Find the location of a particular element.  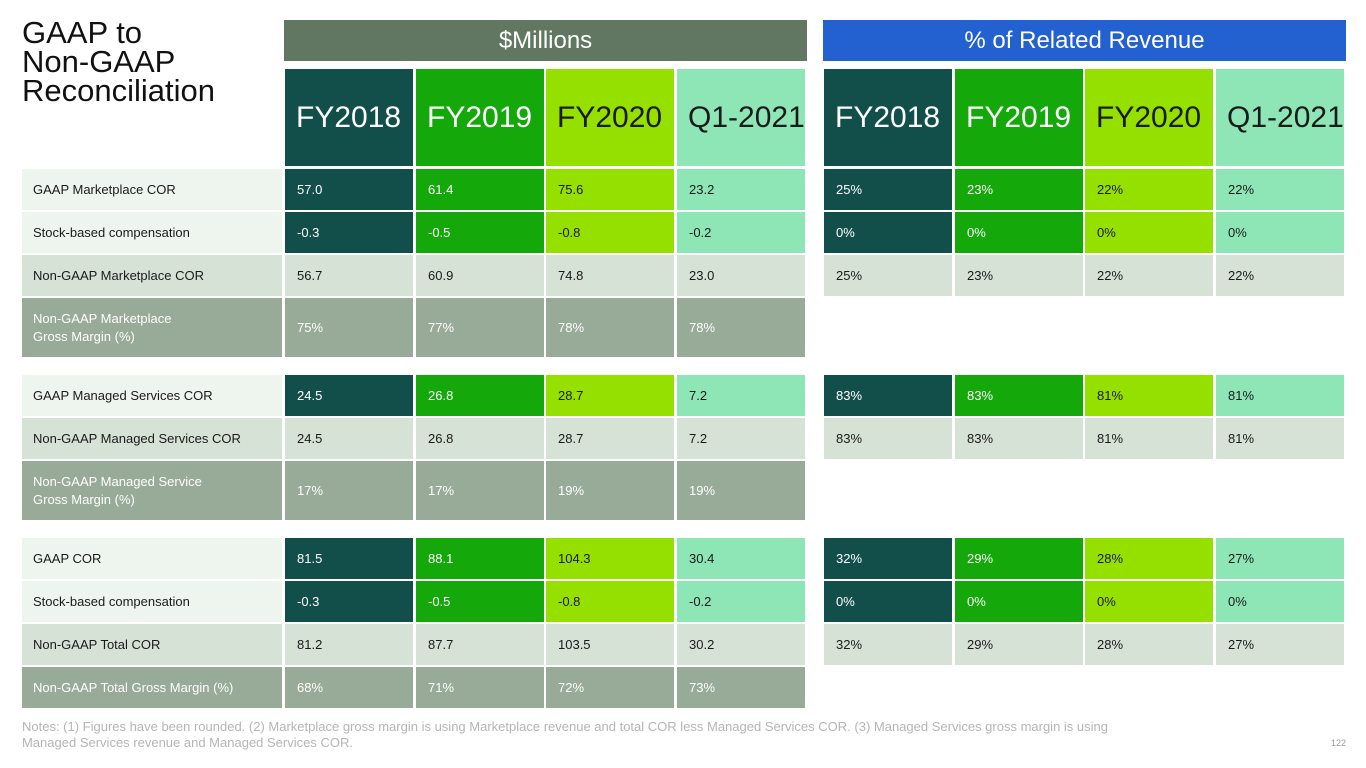

cell-millions: 30.4 is located at coordinates (741, 558).